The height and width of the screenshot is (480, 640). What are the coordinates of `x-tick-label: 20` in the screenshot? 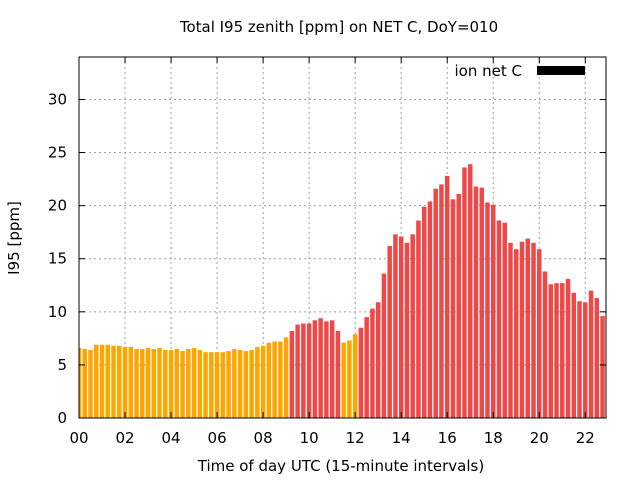 It's located at (539, 438).